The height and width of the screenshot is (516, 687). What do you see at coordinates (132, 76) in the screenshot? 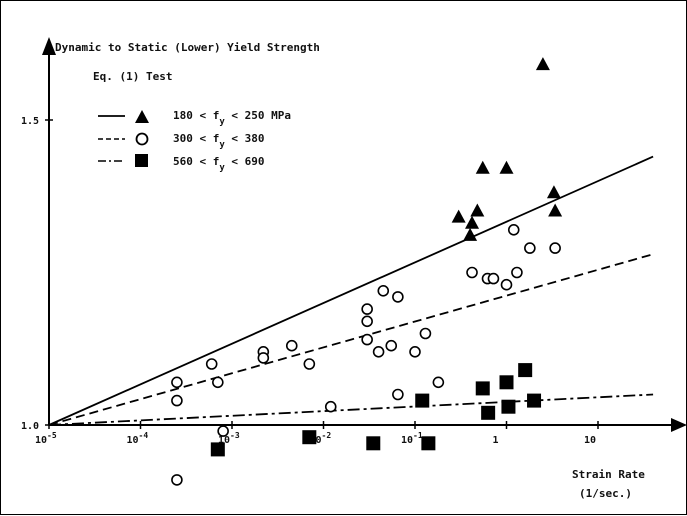
I see `legend-header: Eq. (1) Test` at bounding box center [132, 76].